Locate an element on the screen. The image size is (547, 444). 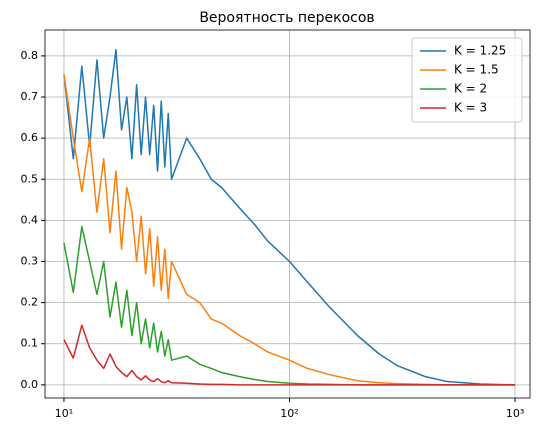
y-tick-label: 0.2 is located at coordinates (30, 302).